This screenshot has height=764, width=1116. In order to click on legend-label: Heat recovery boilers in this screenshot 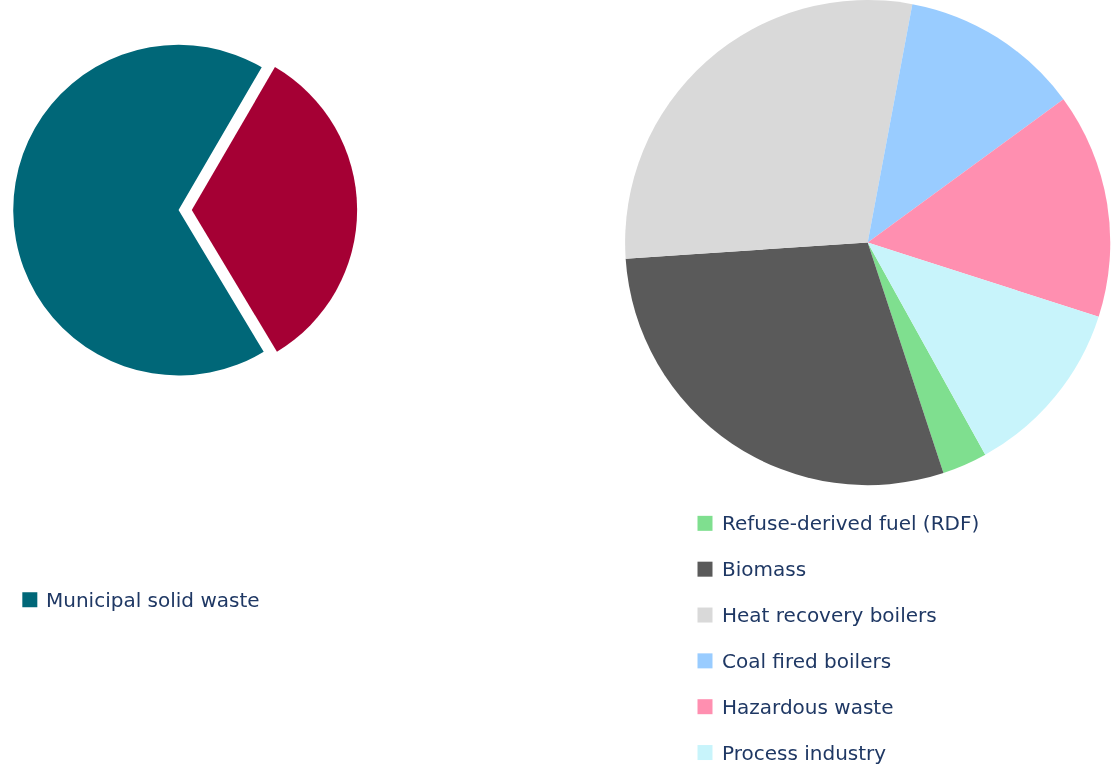, I will do `click(829, 615)`.